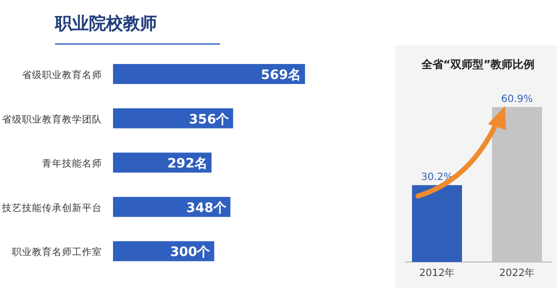 The height and width of the screenshot is (288, 557). What do you see at coordinates (51, 208) in the screenshot?
I see `y-tick-label: 技艺技能传承创新平台` at bounding box center [51, 208].